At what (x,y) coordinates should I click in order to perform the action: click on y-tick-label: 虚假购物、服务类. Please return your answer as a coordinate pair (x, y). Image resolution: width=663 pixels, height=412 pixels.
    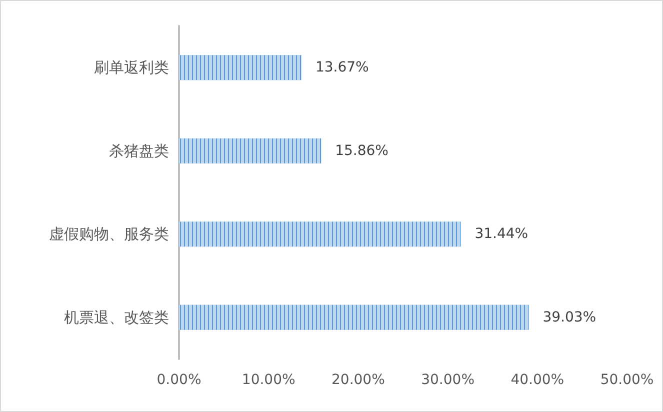
    Looking at the image, I should click on (109, 234).